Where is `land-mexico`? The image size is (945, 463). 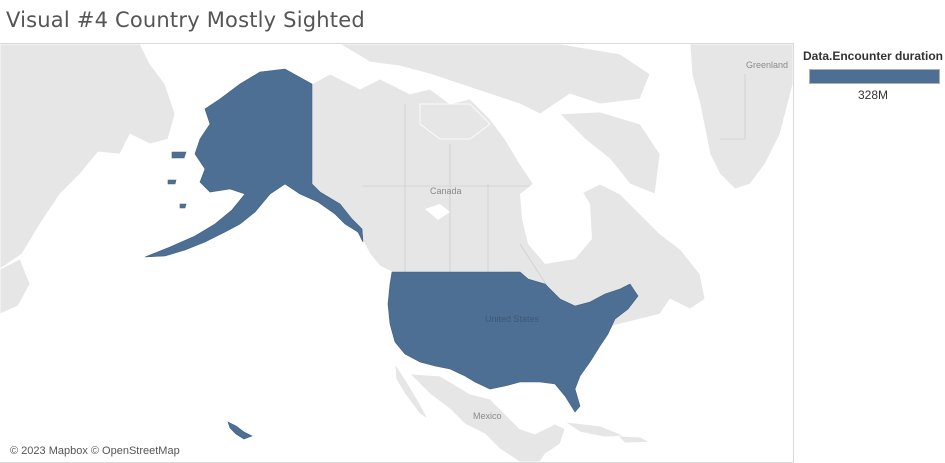
land-mexico is located at coordinates (487, 417).